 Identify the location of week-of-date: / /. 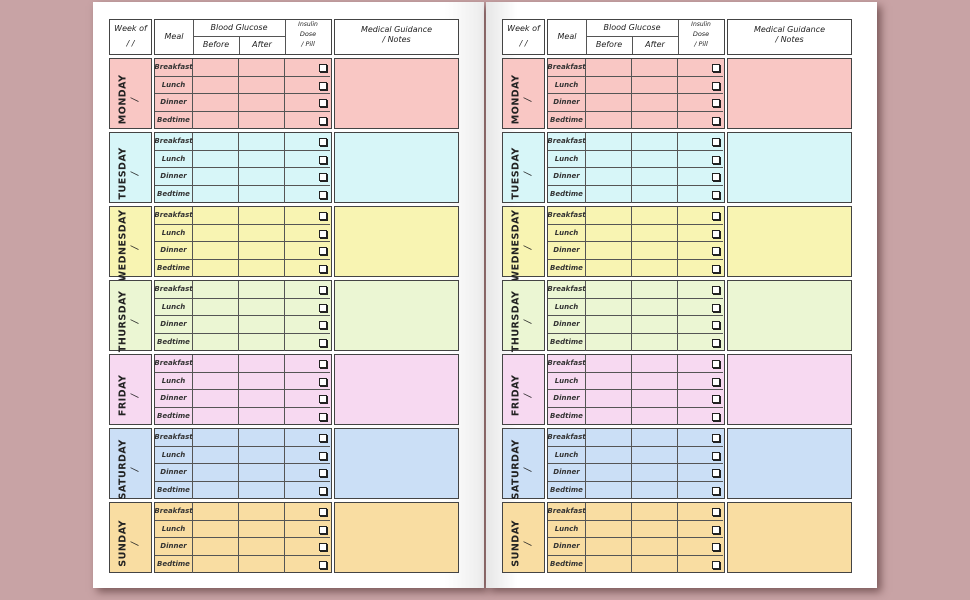
(523, 43).